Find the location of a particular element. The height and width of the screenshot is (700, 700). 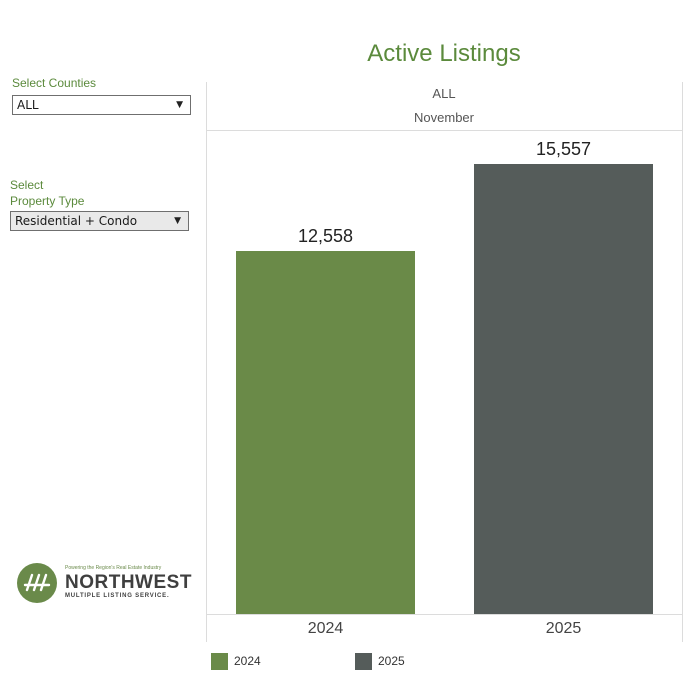

legend-label-2024: 2024 is located at coordinates (247, 661).